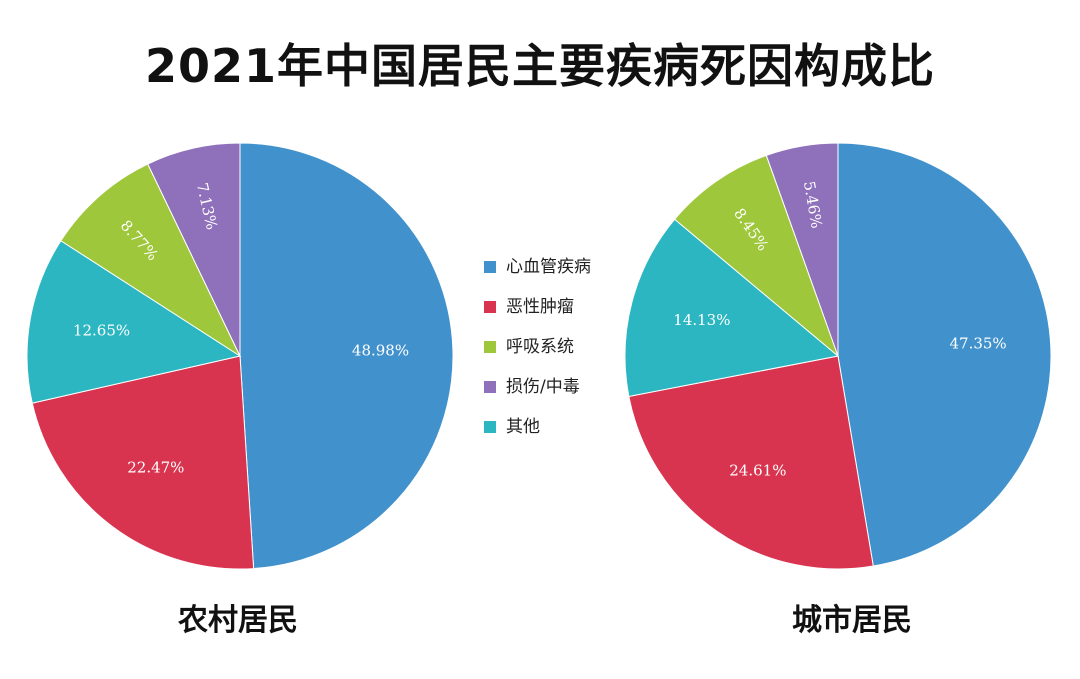 Image resolution: width=1080 pixels, height=679 pixels. I want to click on legend-label-other: 其他, so click(523, 427).